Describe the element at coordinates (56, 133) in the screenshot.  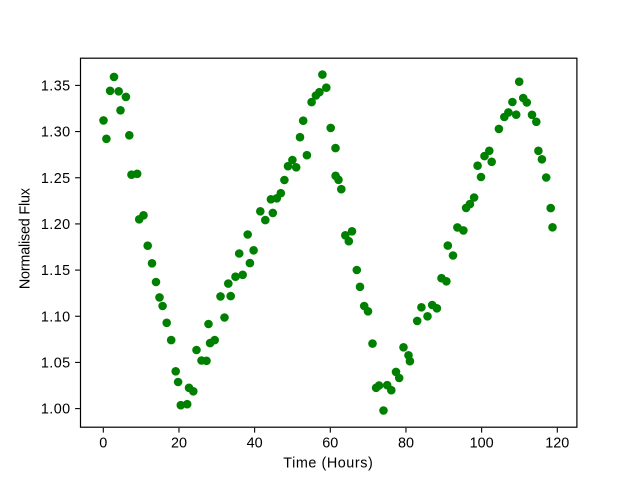
I see `svg-text: 1.30` at that location.